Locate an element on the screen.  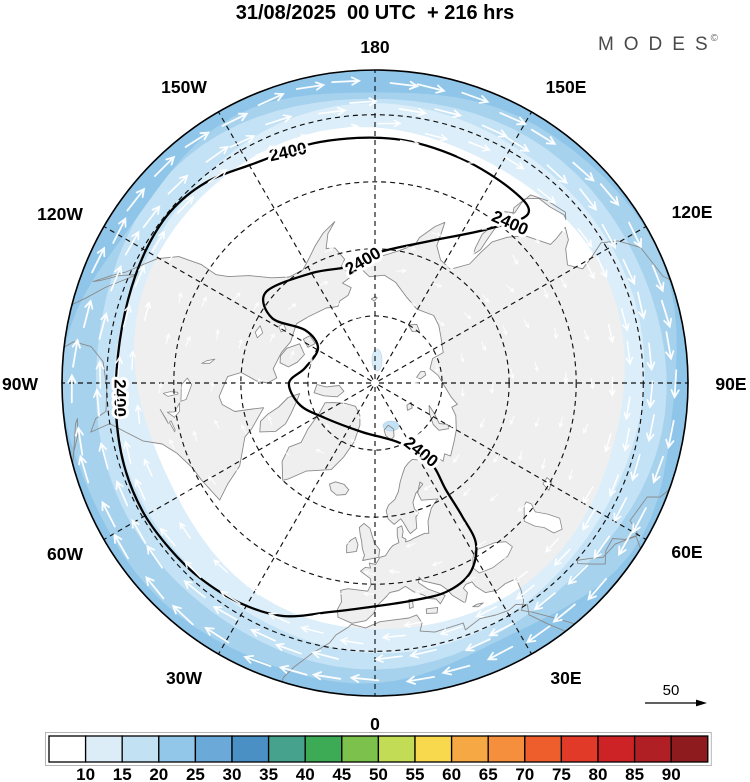
coastline-great-britain is located at coordinates (369, 541).